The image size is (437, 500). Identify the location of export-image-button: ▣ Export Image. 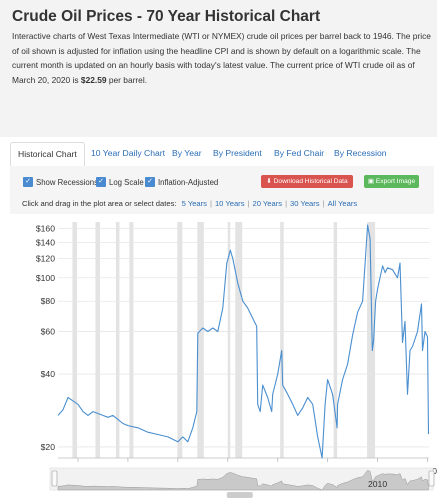
(391, 181).